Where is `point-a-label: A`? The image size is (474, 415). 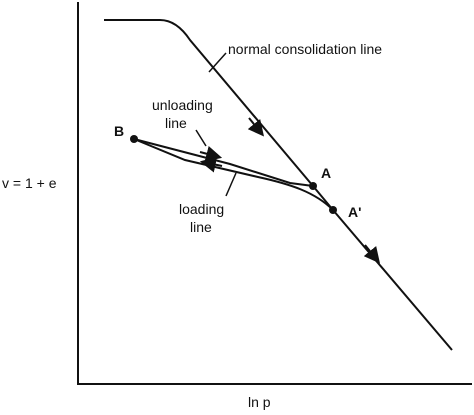
point-a-label: A is located at coordinates (326, 173).